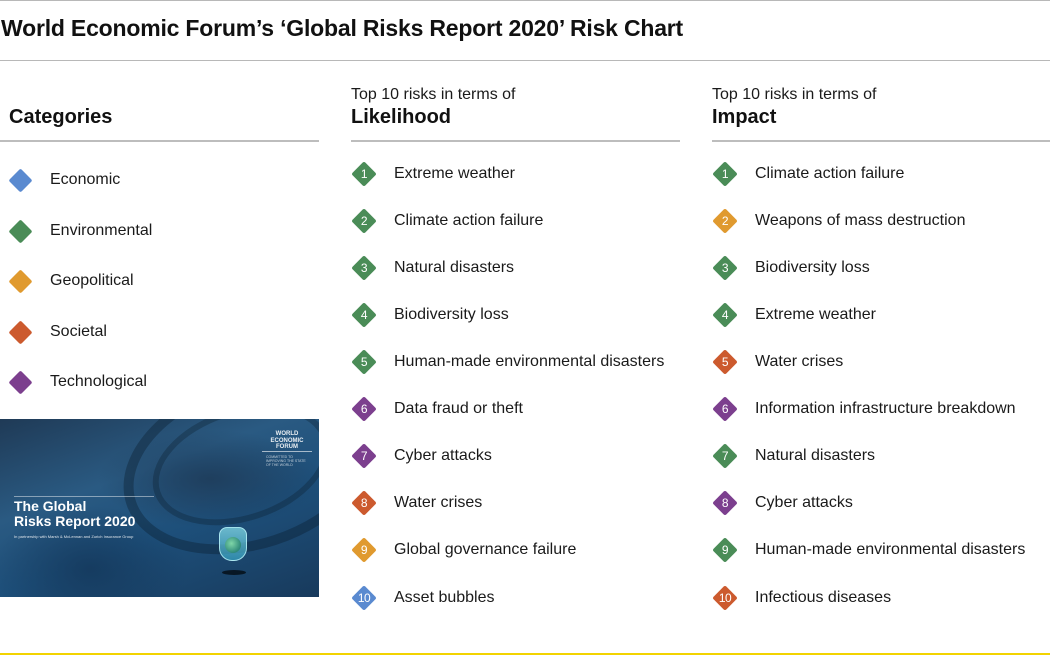 This screenshot has height=656, width=1050. What do you see at coordinates (84, 496) in the screenshot?
I see `cover-title-rule` at bounding box center [84, 496].